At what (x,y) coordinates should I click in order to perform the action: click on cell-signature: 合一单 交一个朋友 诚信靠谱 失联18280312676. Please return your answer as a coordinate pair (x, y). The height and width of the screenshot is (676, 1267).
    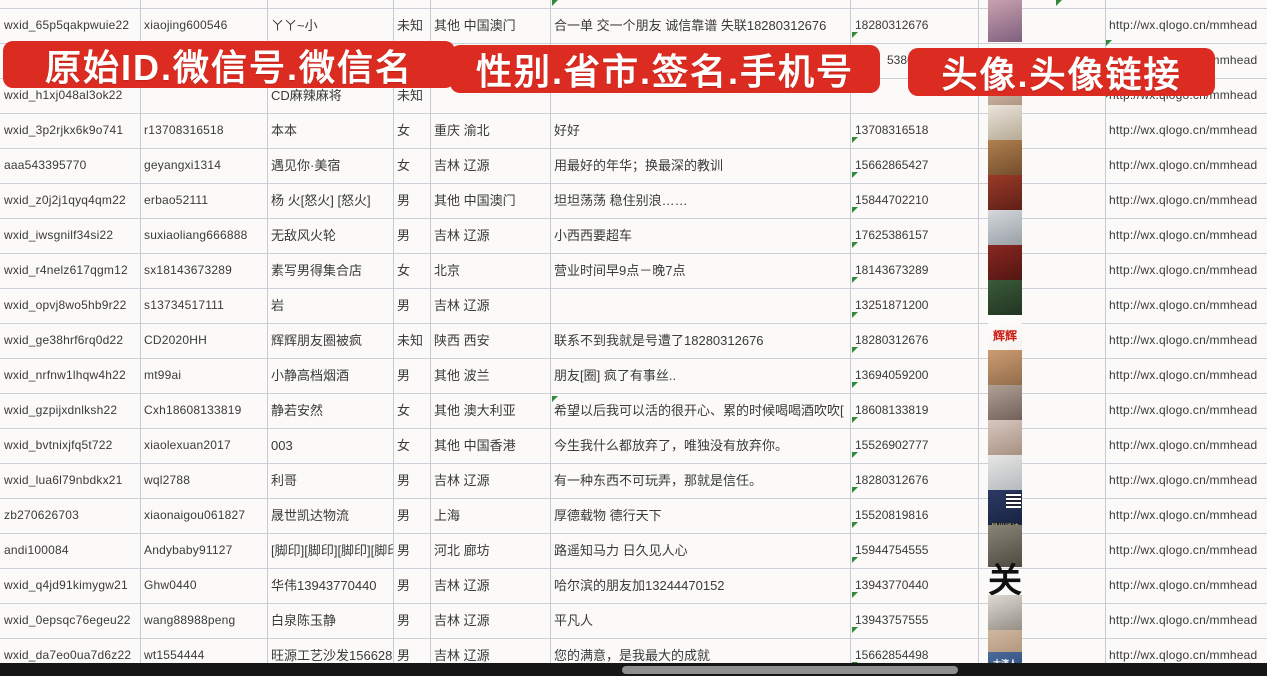
    Looking at the image, I should click on (690, 25).